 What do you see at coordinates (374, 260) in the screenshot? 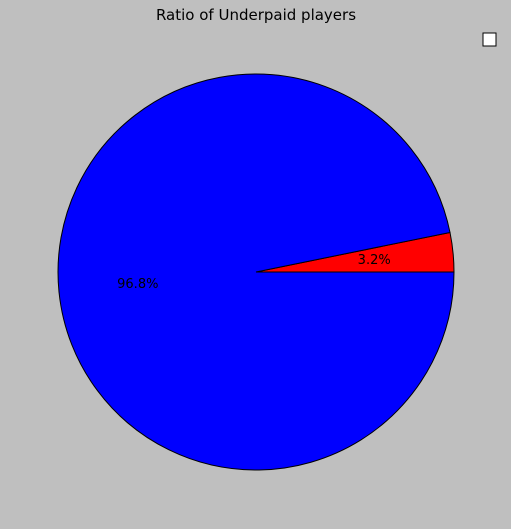
I see `pie-slice-label-0: 3.2%` at bounding box center [374, 260].